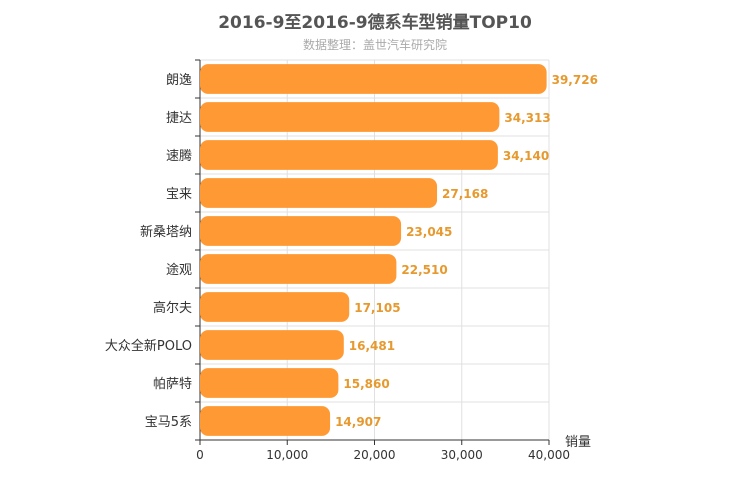  Describe the element at coordinates (358, 422) in the screenshot. I see `bar-value-label: 14,907` at that location.